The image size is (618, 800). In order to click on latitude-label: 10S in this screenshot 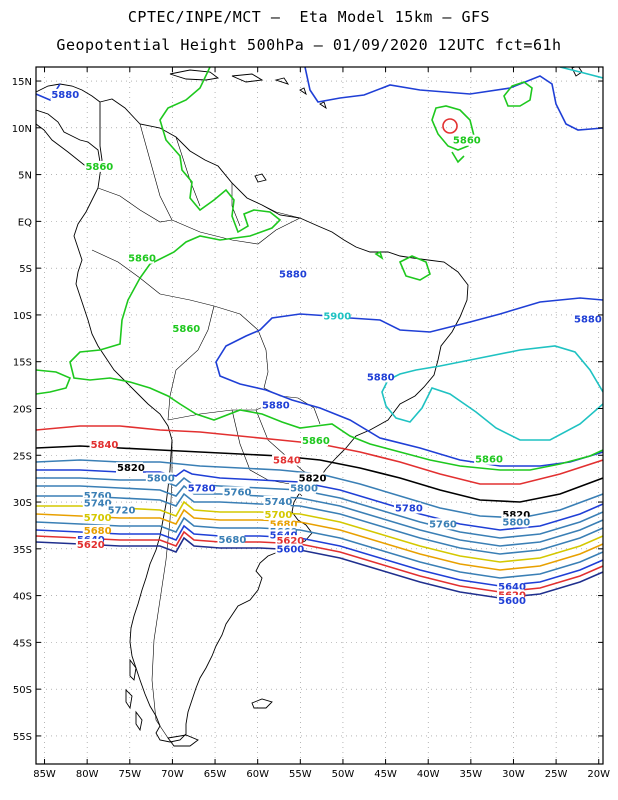, I will do `click(22, 316)`.